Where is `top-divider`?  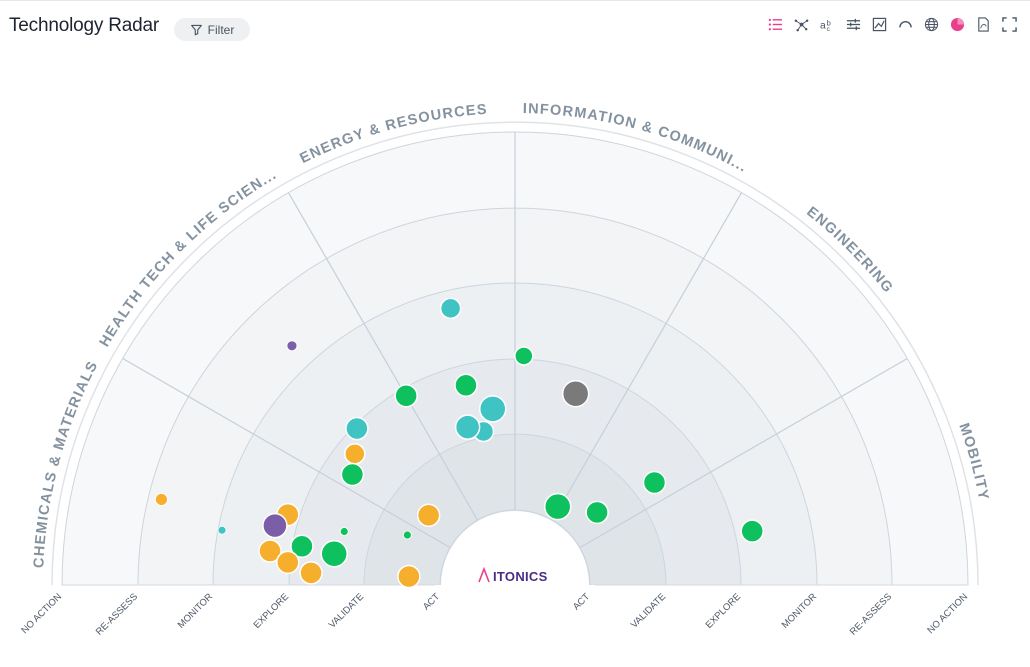 top-divider is located at coordinates (515, 0).